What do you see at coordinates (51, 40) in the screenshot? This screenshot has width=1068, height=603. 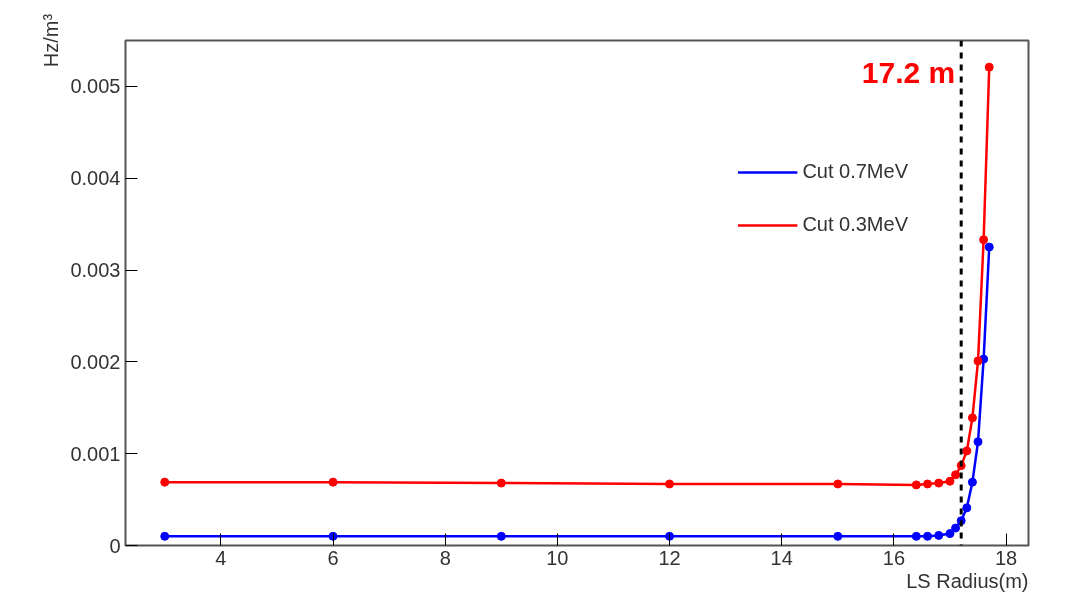 I see `y-axis-title: Hz/m³` at bounding box center [51, 40].